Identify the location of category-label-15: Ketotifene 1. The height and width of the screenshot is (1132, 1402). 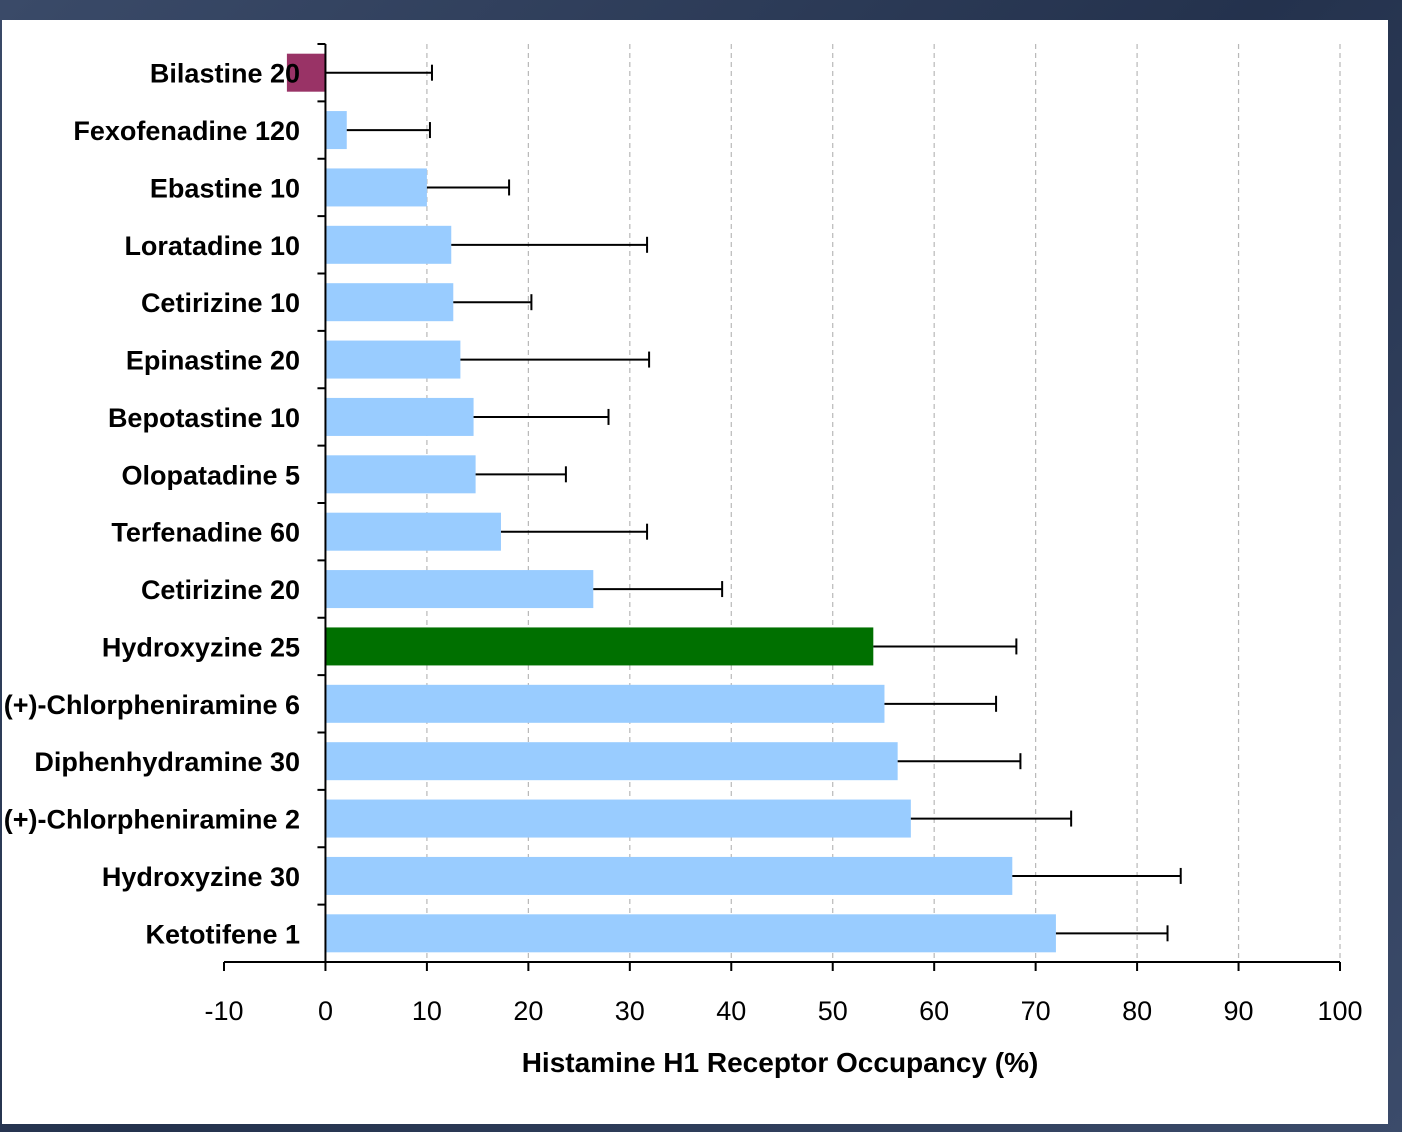
(222, 934).